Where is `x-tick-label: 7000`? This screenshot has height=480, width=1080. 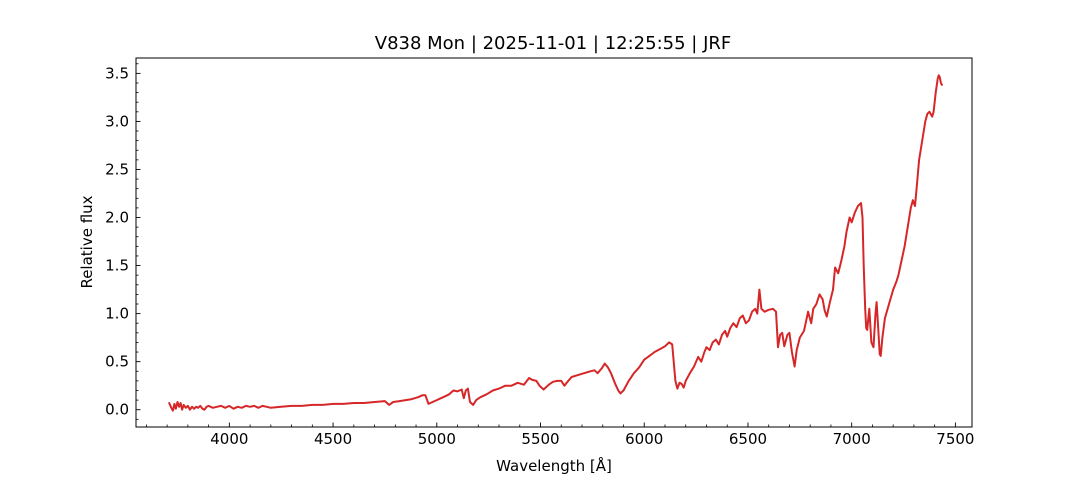 x-tick-label: 7000 is located at coordinates (852, 439).